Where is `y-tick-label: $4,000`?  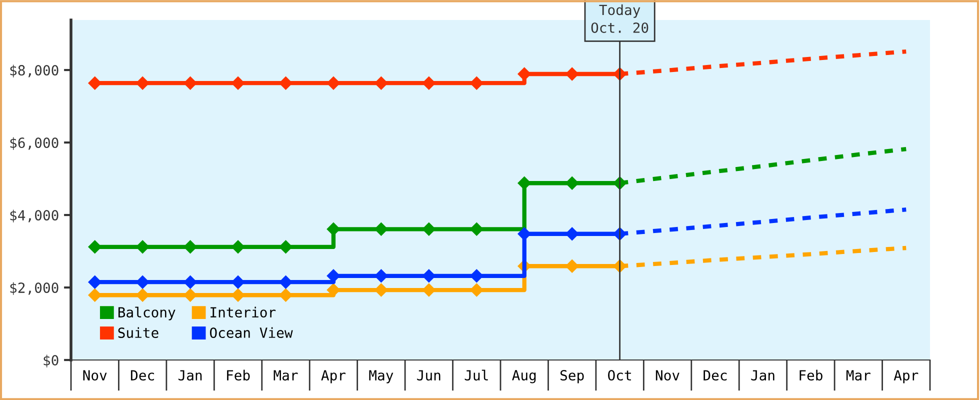
y-tick-label: $4,000 is located at coordinates (34, 216).